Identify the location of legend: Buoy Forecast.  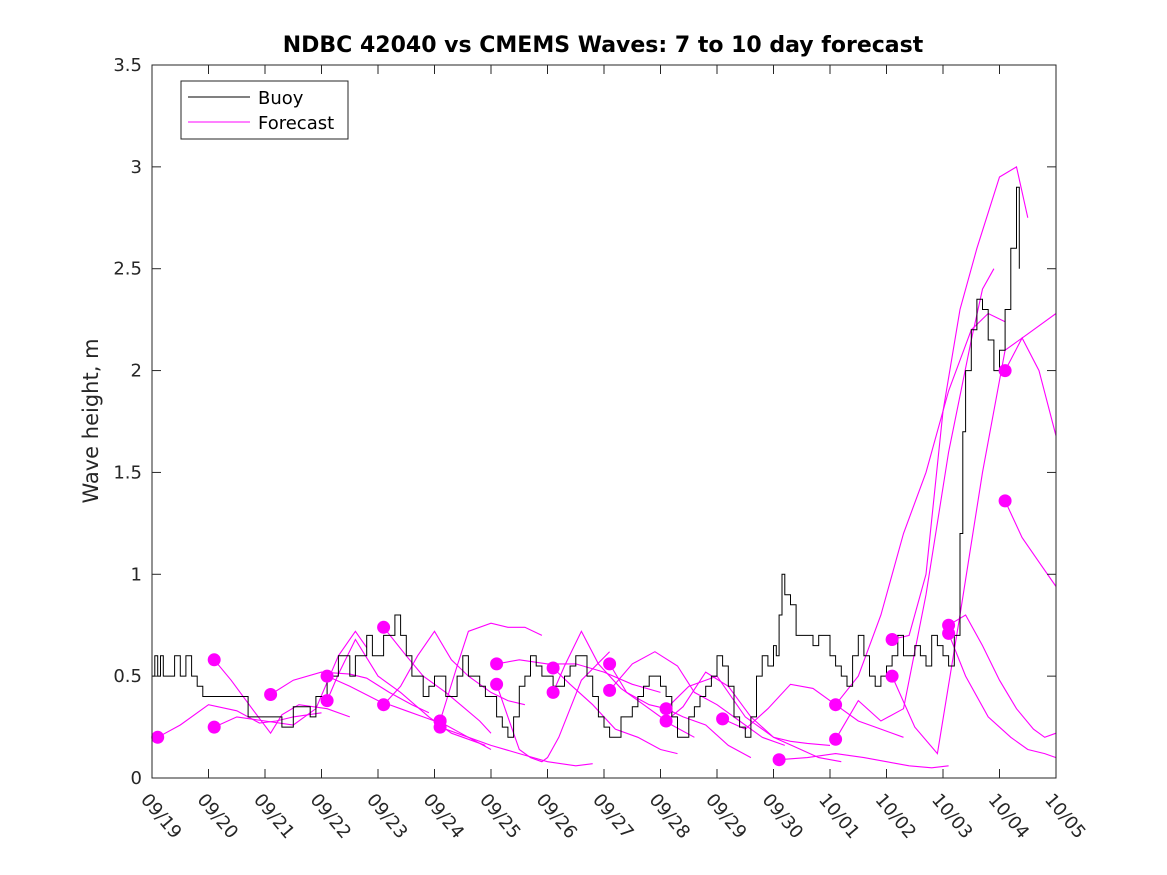
(264, 110).